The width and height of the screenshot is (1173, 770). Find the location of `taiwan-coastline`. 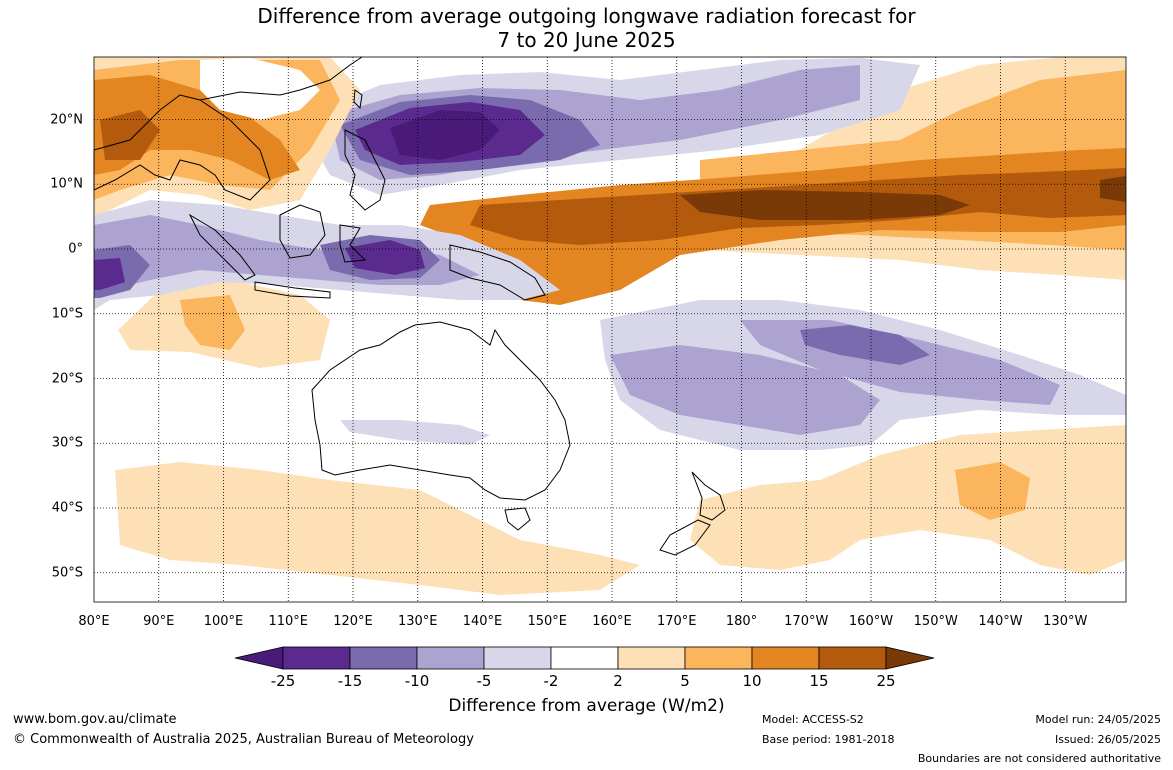

taiwan-coastline is located at coordinates (358, 99).